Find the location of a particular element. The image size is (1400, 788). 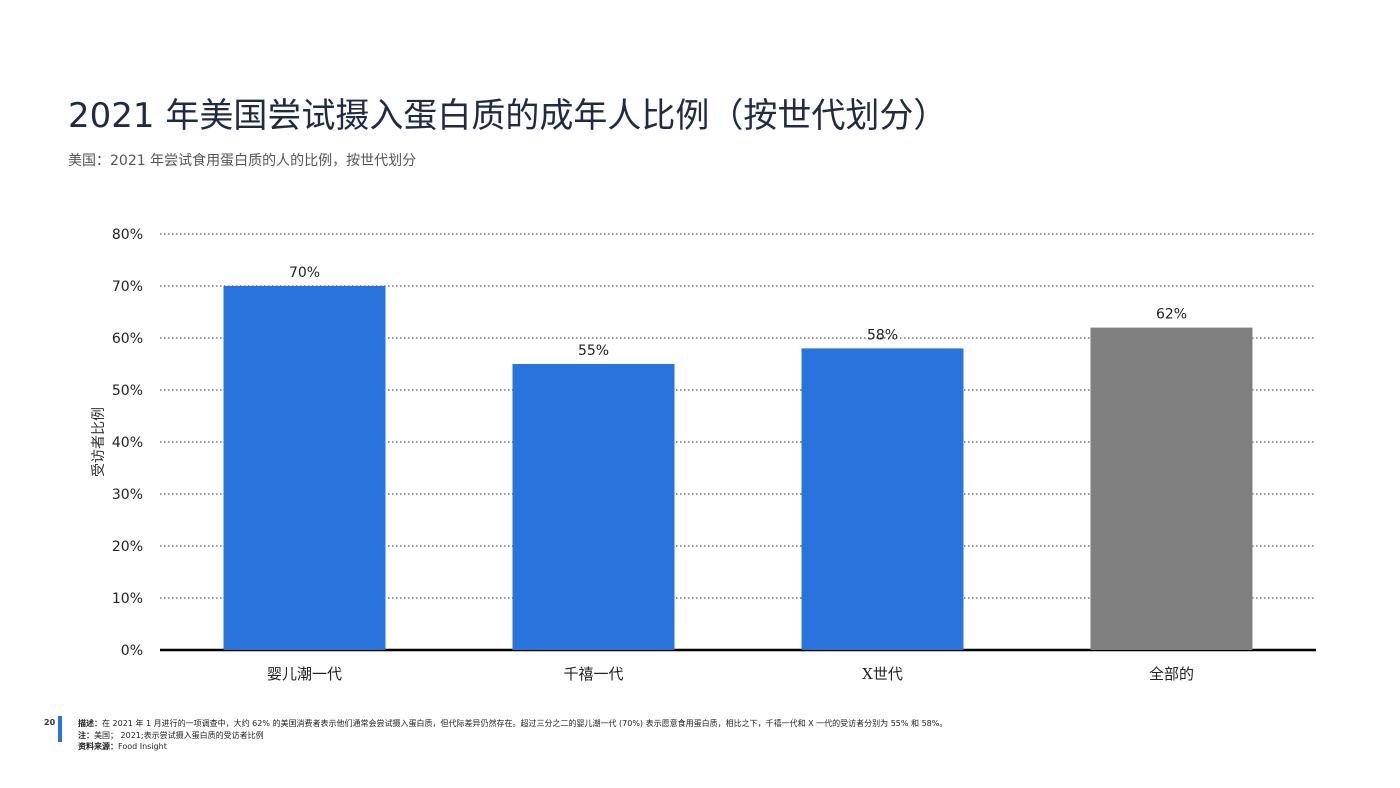

note-label: 注： is located at coordinates (86, 735).